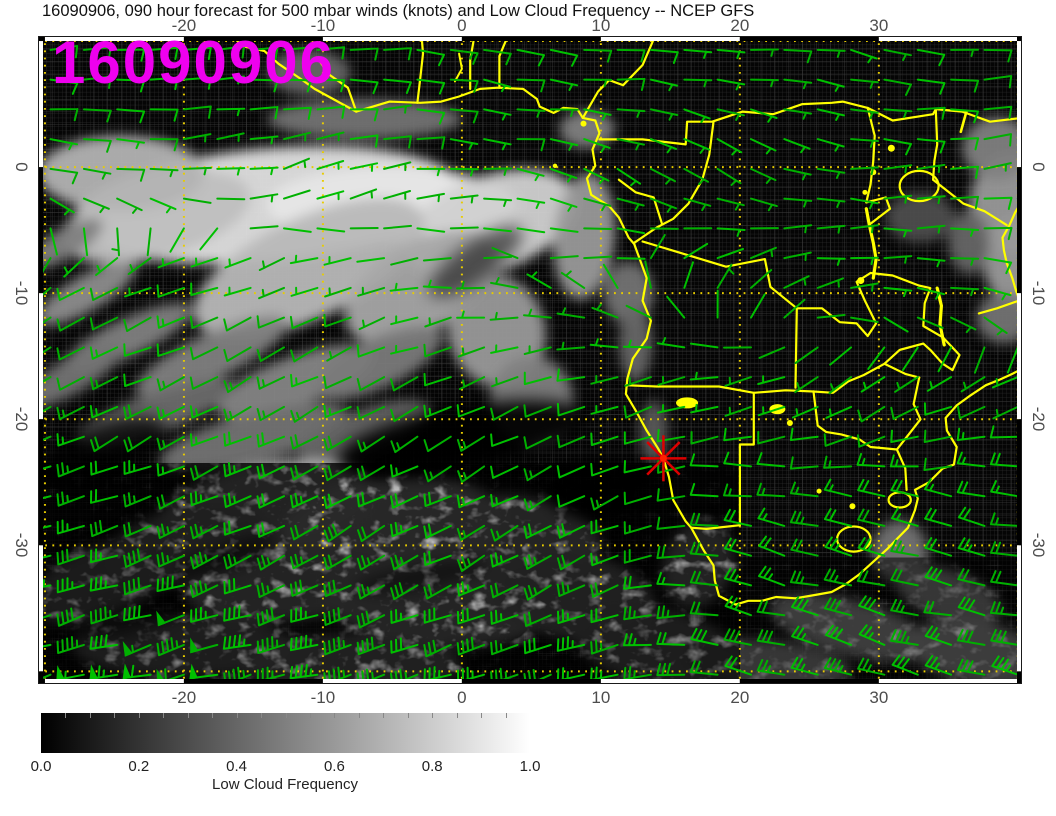 This screenshot has width=1056, height=816. What do you see at coordinates (193, 62) in the screenshot?
I see `timestamp-overlay: 16090906` at bounding box center [193, 62].